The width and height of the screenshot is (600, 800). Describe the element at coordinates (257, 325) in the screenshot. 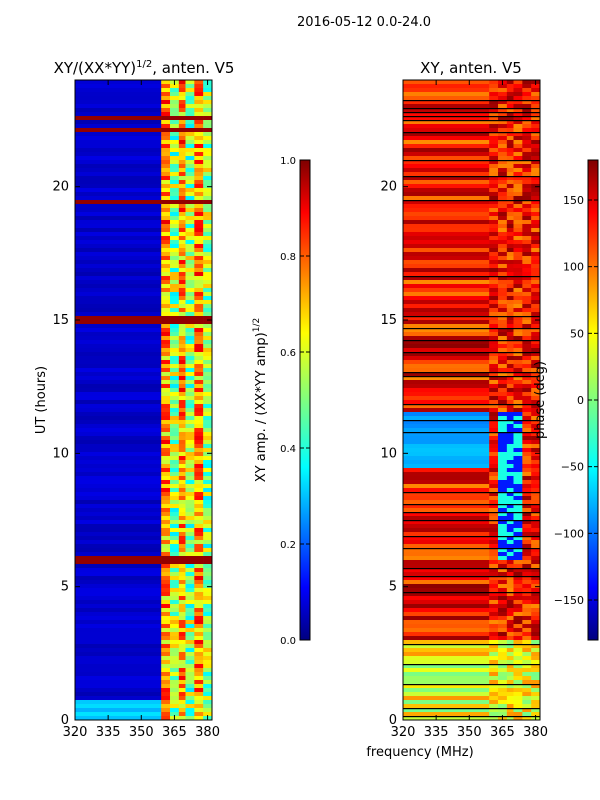

I see `left-cbar-label-sup: 1/2` at that location.